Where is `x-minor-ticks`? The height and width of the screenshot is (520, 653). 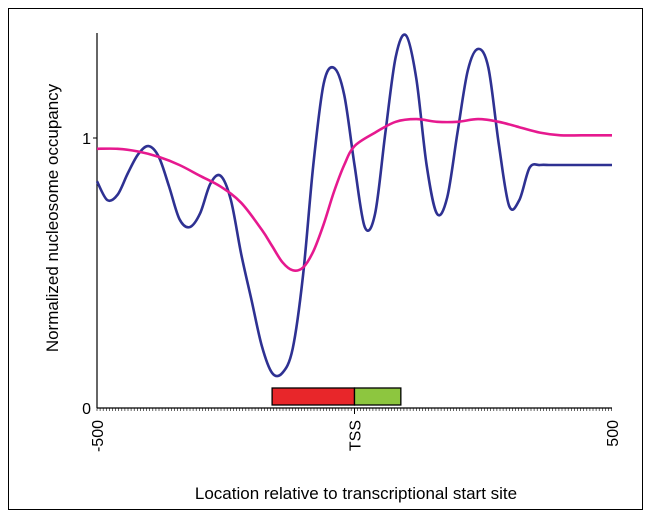
x-minor-ticks is located at coordinates (354, 409).